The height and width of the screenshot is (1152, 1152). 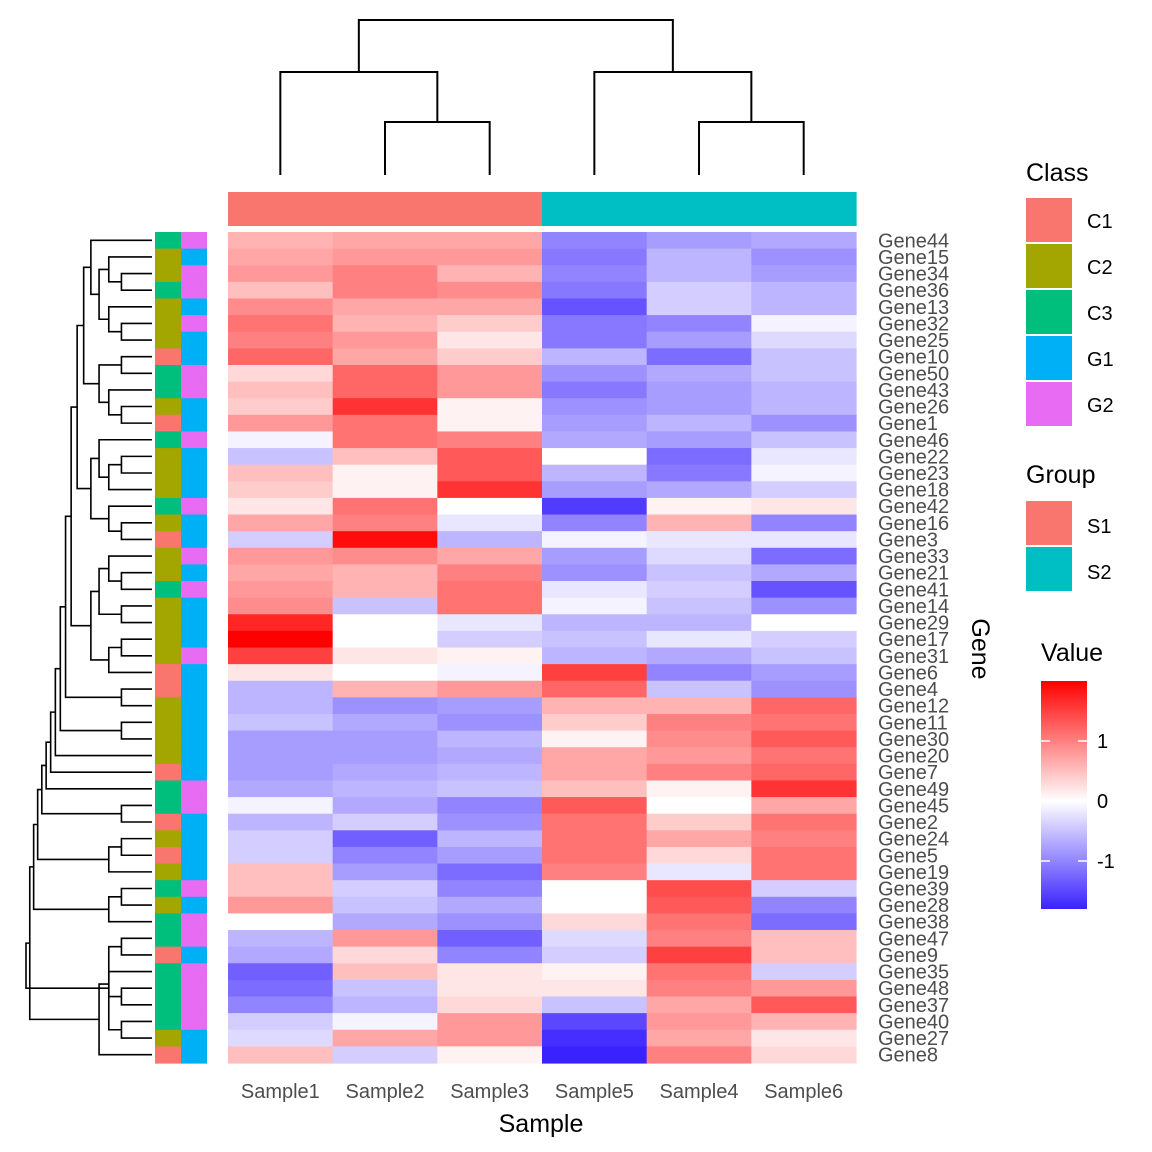 What do you see at coordinates (88, 647) in the screenshot?
I see `row-dendrogram` at bounding box center [88, 647].